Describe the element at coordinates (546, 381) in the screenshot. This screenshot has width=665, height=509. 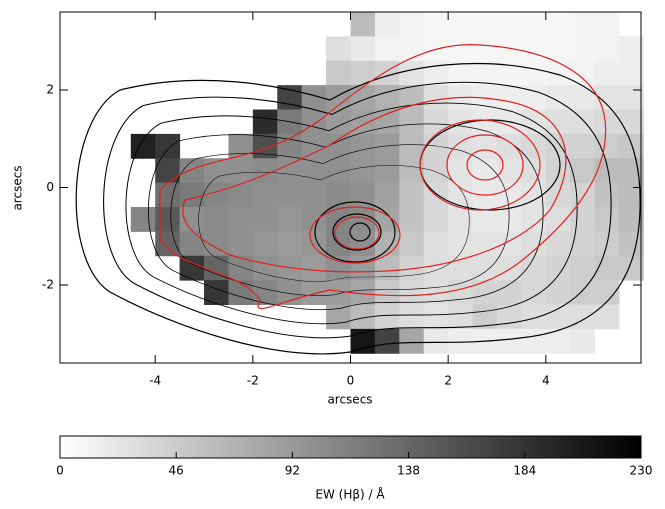
I see `x-tick-label: 4` at that location.